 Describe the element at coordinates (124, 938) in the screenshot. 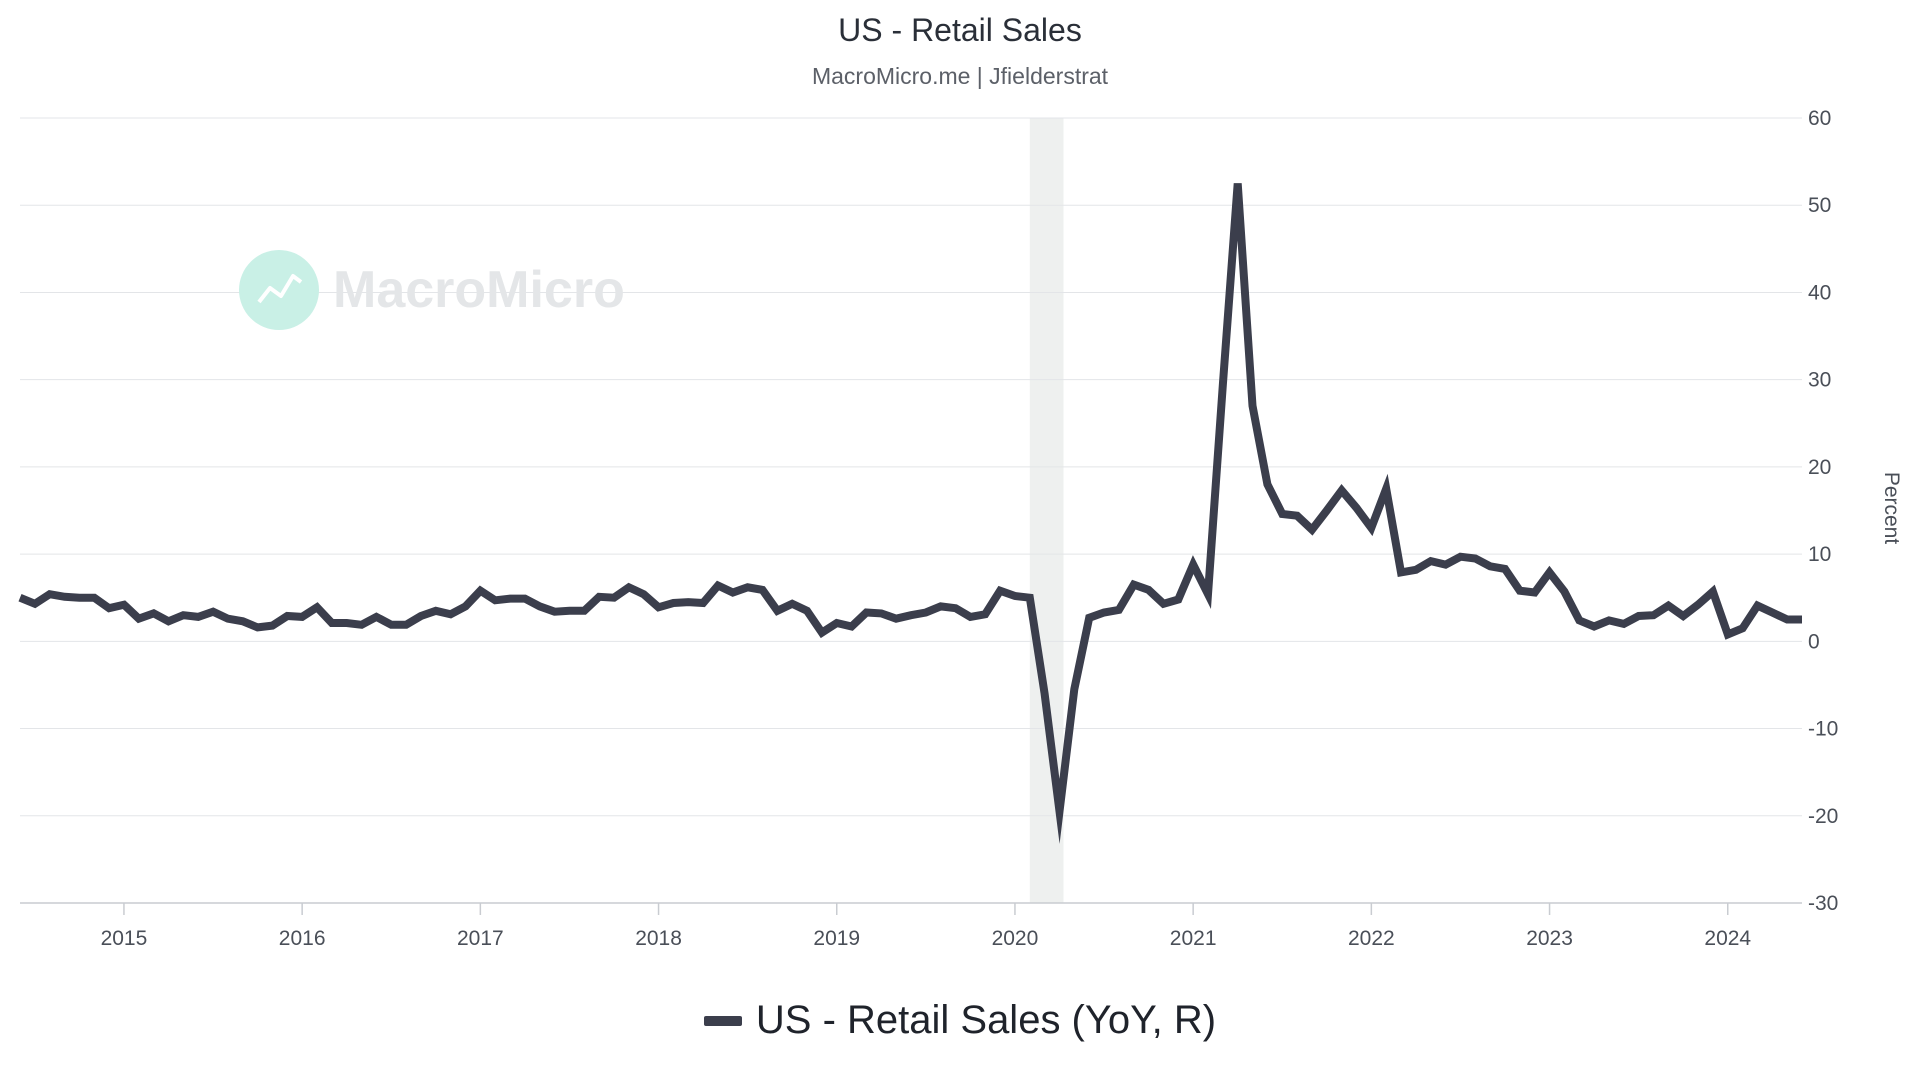

I see `x-tick-label: 2015` at that location.